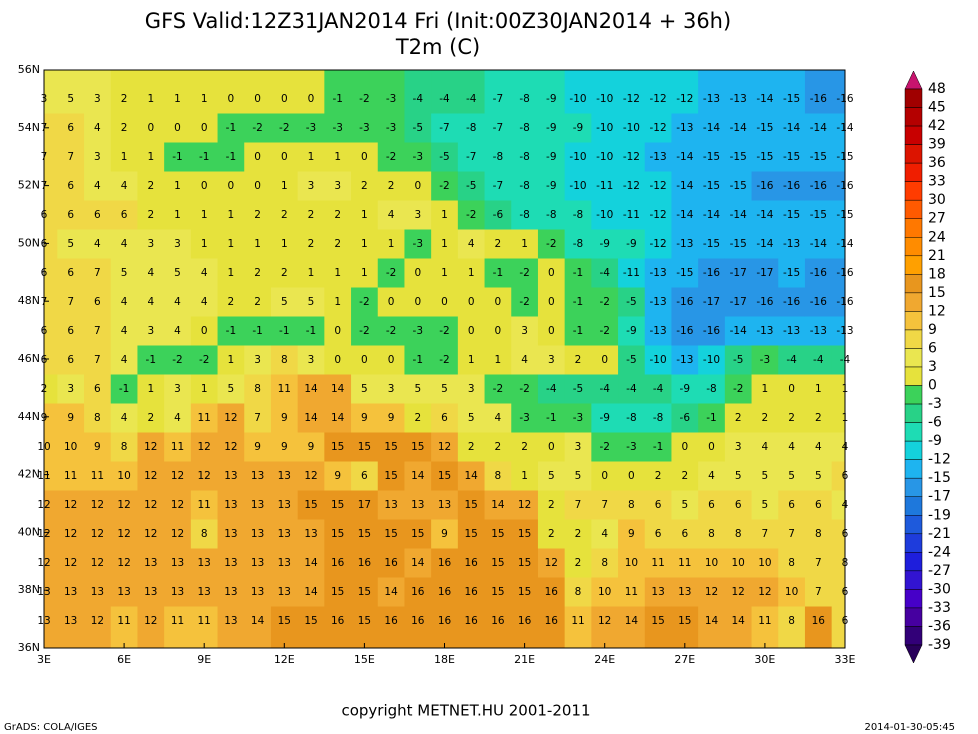 Image resolution: width=978 pixels, height=734 pixels. I want to click on temp-value: 10, so click(604, 592).